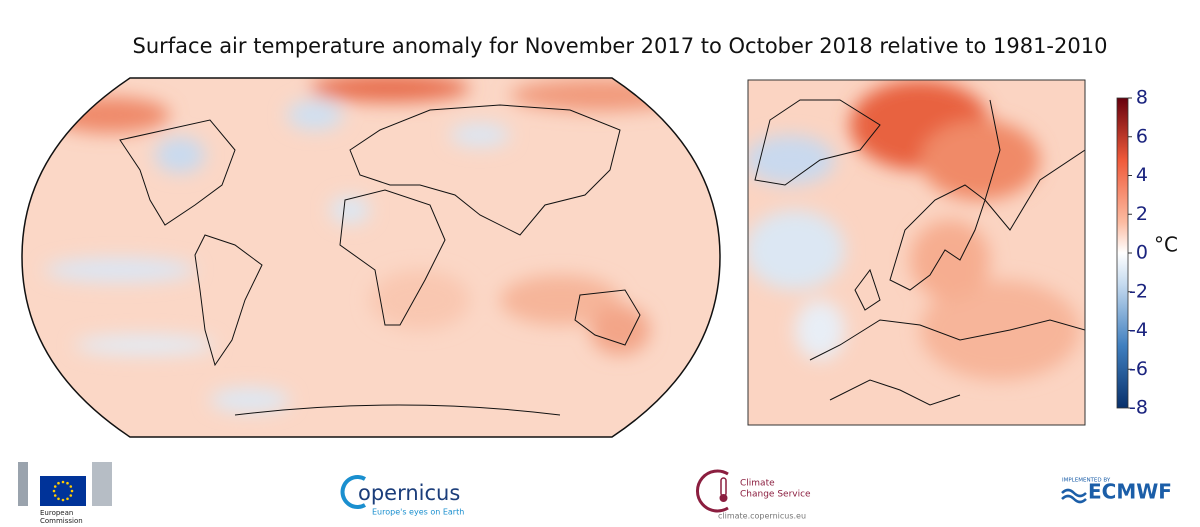  Describe the element at coordinates (1142, 175) in the screenshot. I see `colorbar-tick-label: 4` at that location.